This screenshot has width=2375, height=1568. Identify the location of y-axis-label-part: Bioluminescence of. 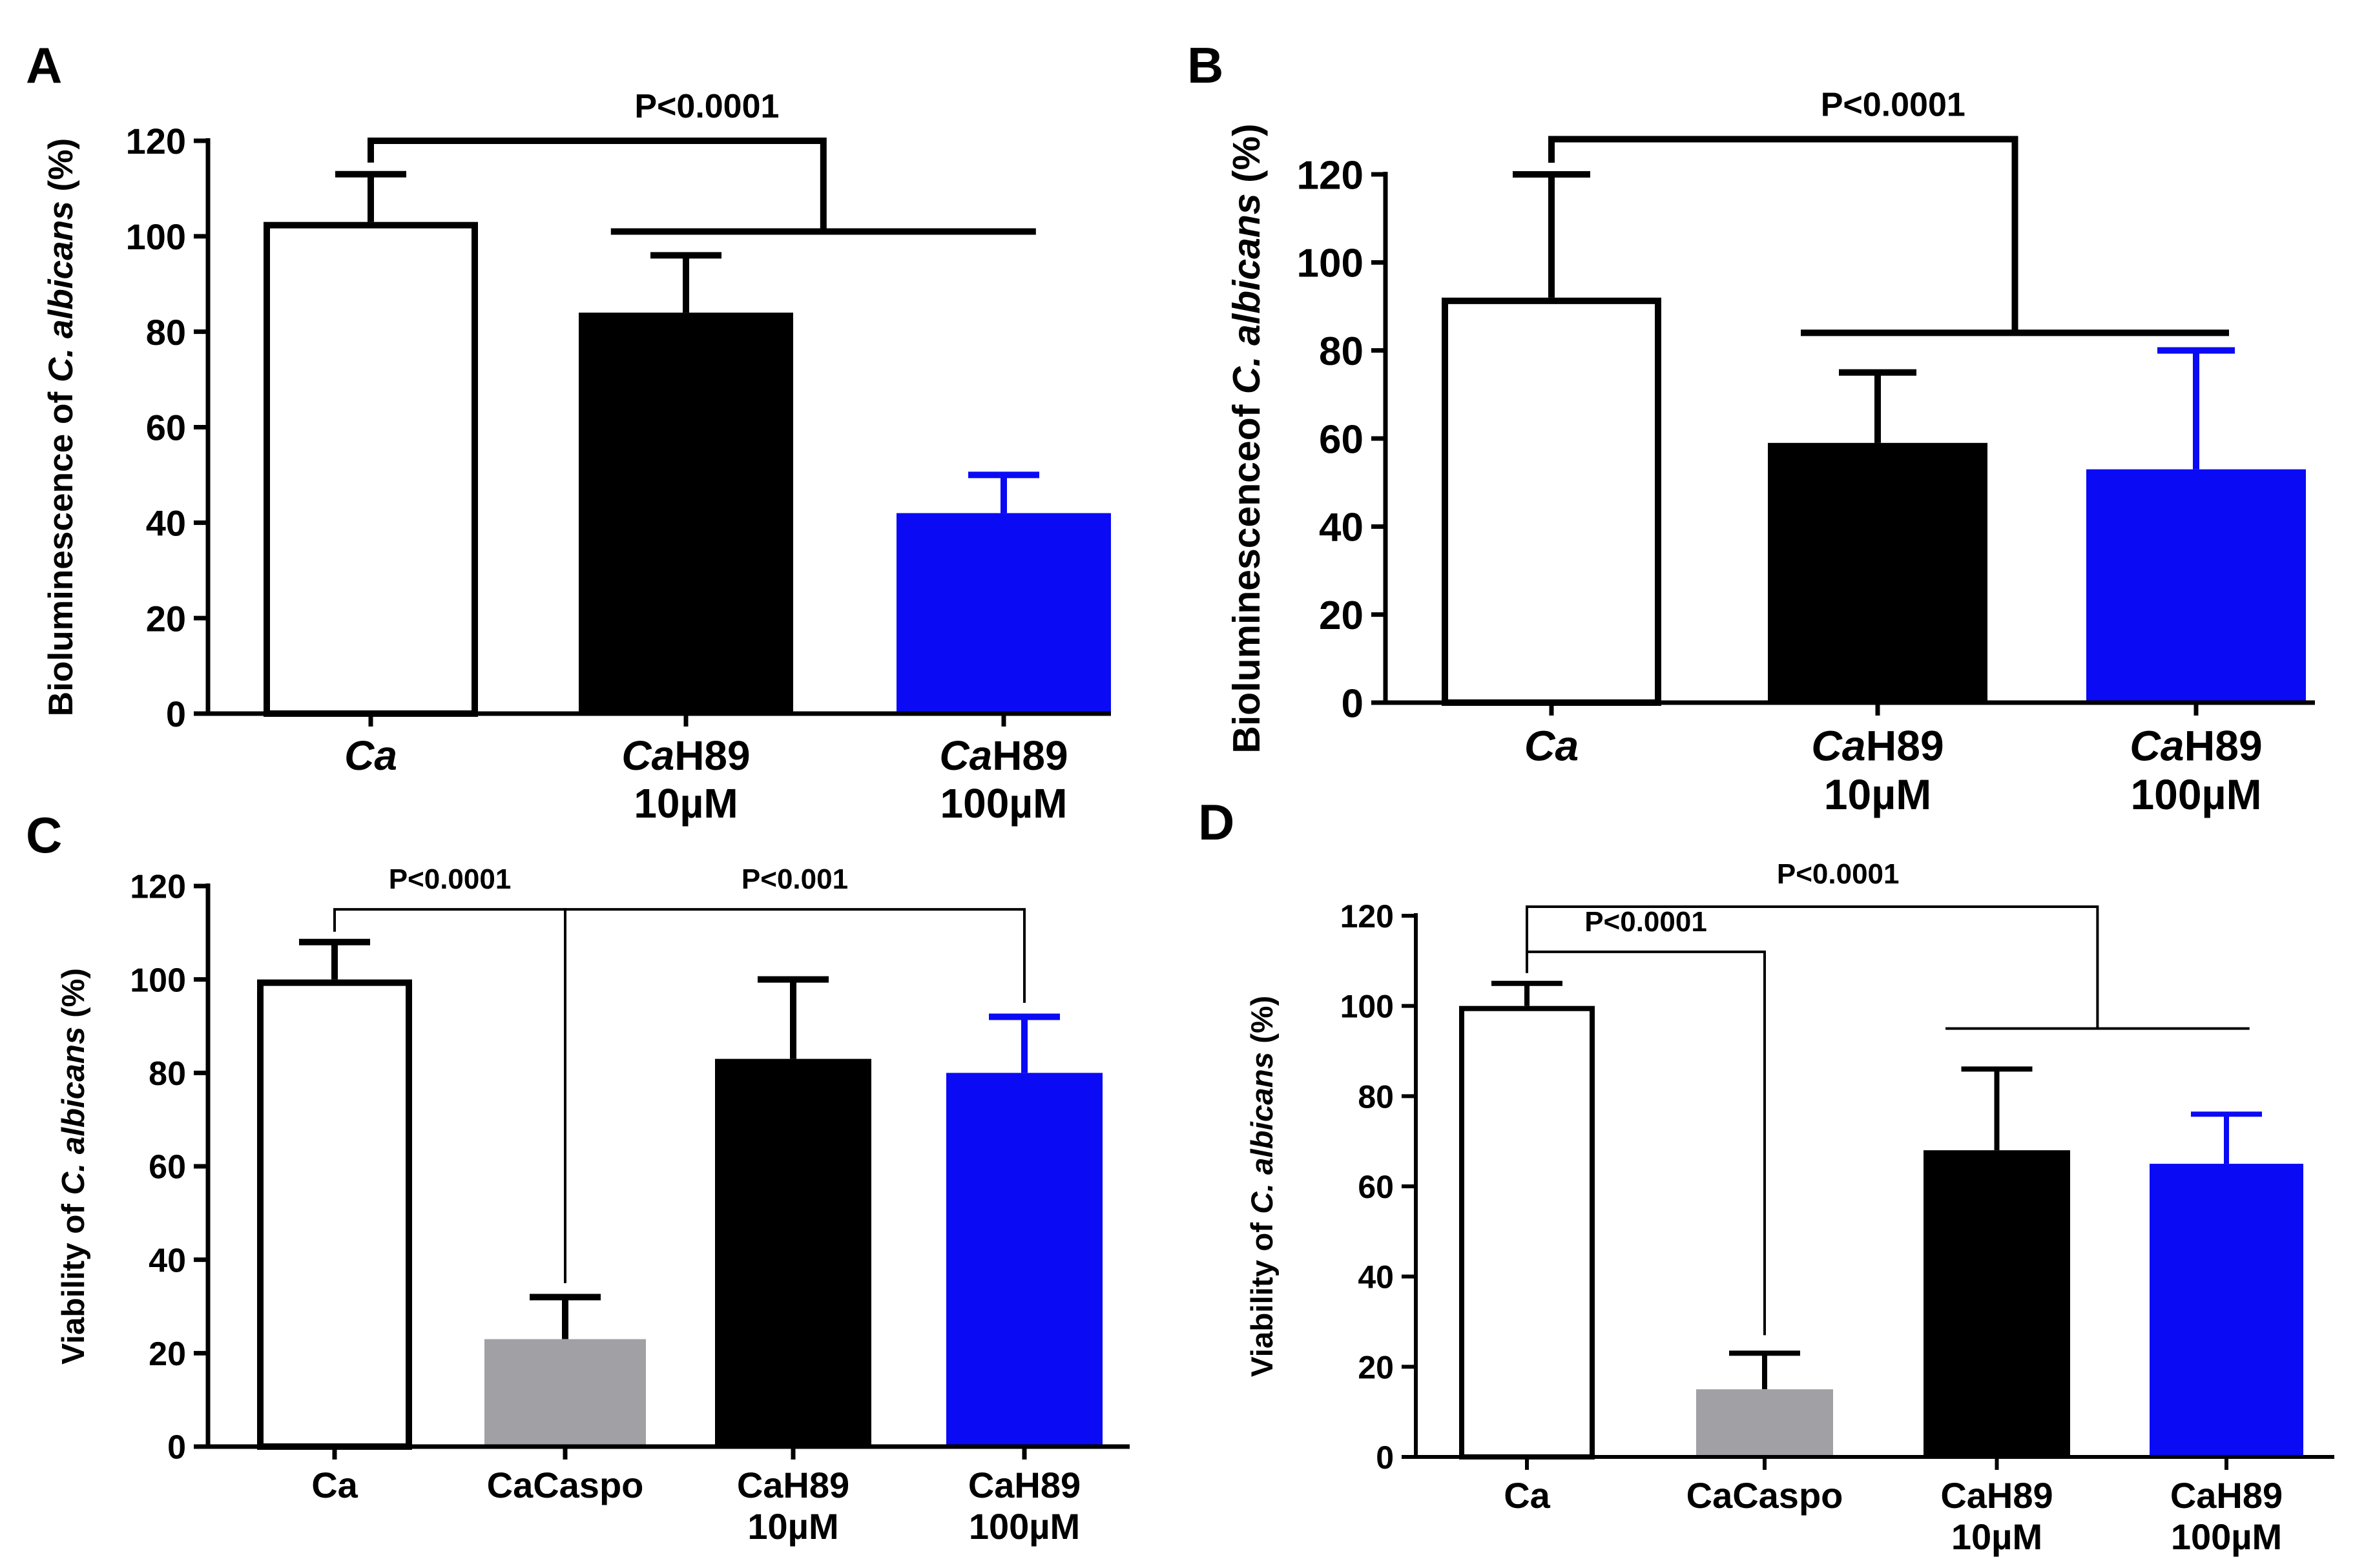
(61, 549).